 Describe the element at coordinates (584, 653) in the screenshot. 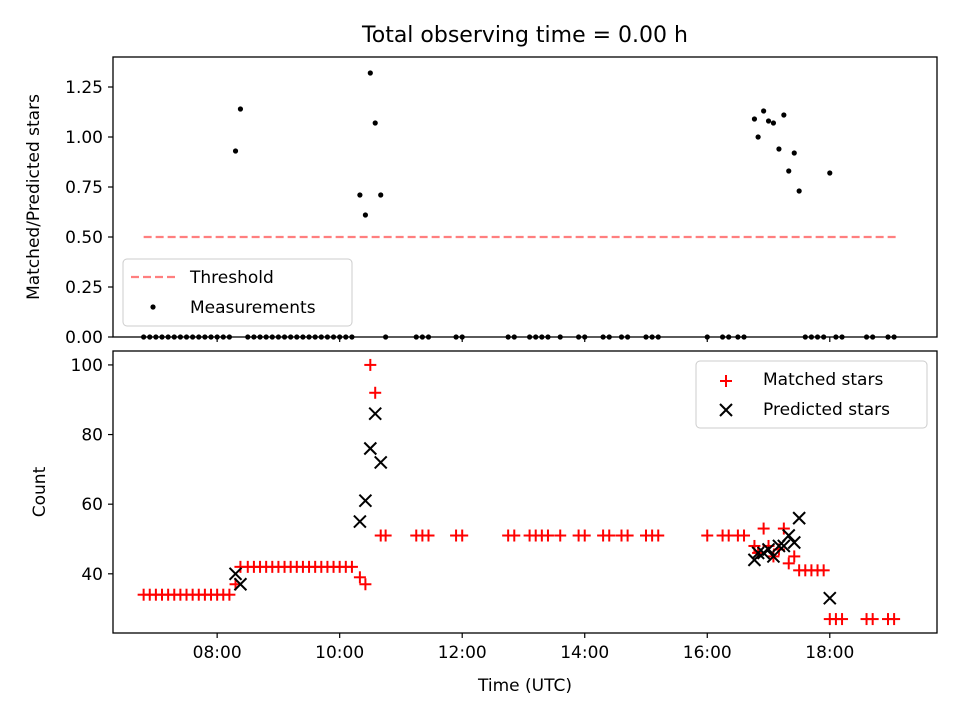

I see `bottom-x-tick-label: 14:00` at that location.